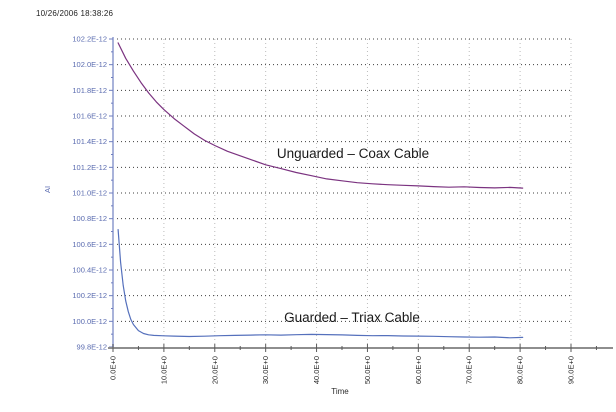  Describe the element at coordinates (469, 370) in the screenshot. I see `x-tick-label: 70.0E+0` at that location.